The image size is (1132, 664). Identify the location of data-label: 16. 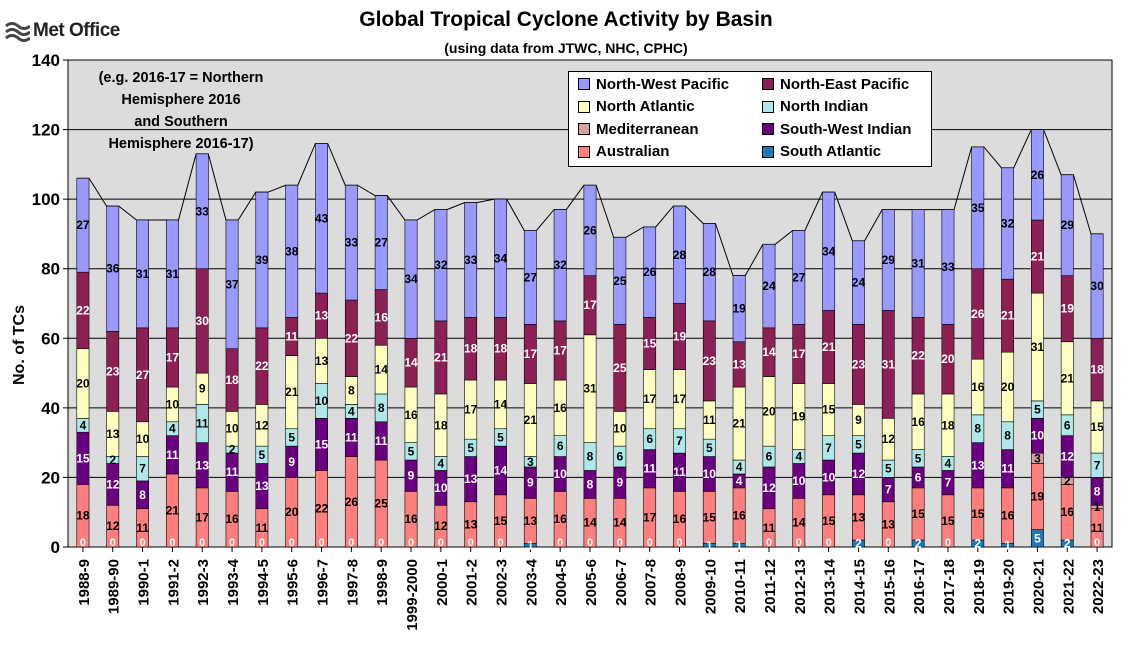
(1068, 512).